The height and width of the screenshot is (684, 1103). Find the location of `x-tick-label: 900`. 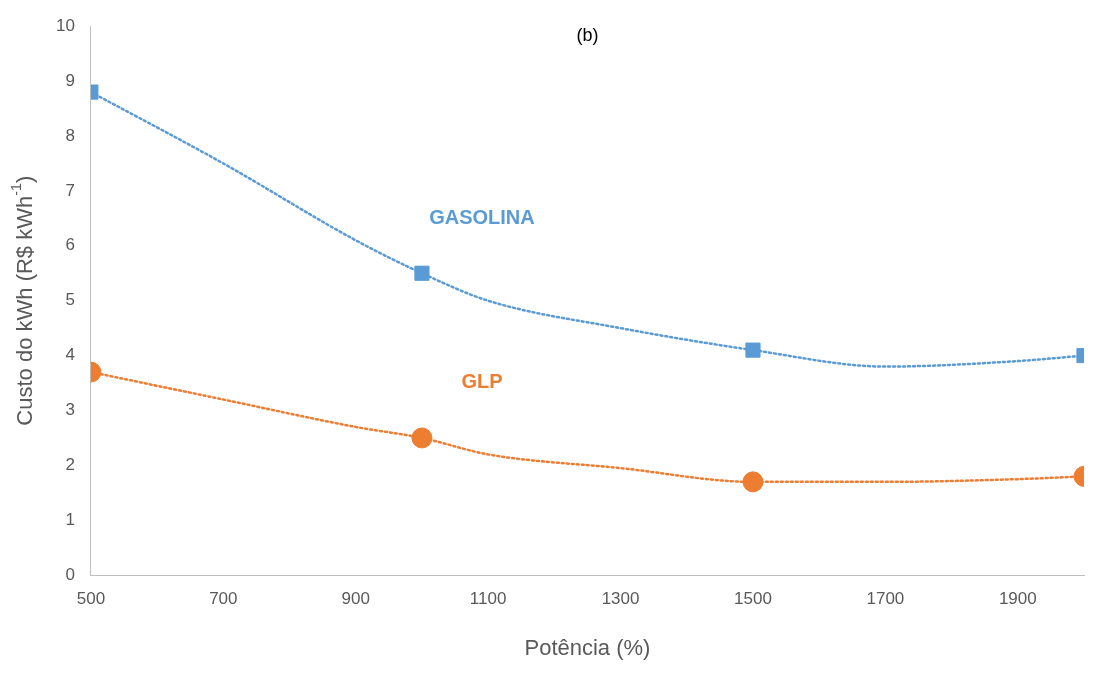

x-tick-label: 900 is located at coordinates (355, 599).